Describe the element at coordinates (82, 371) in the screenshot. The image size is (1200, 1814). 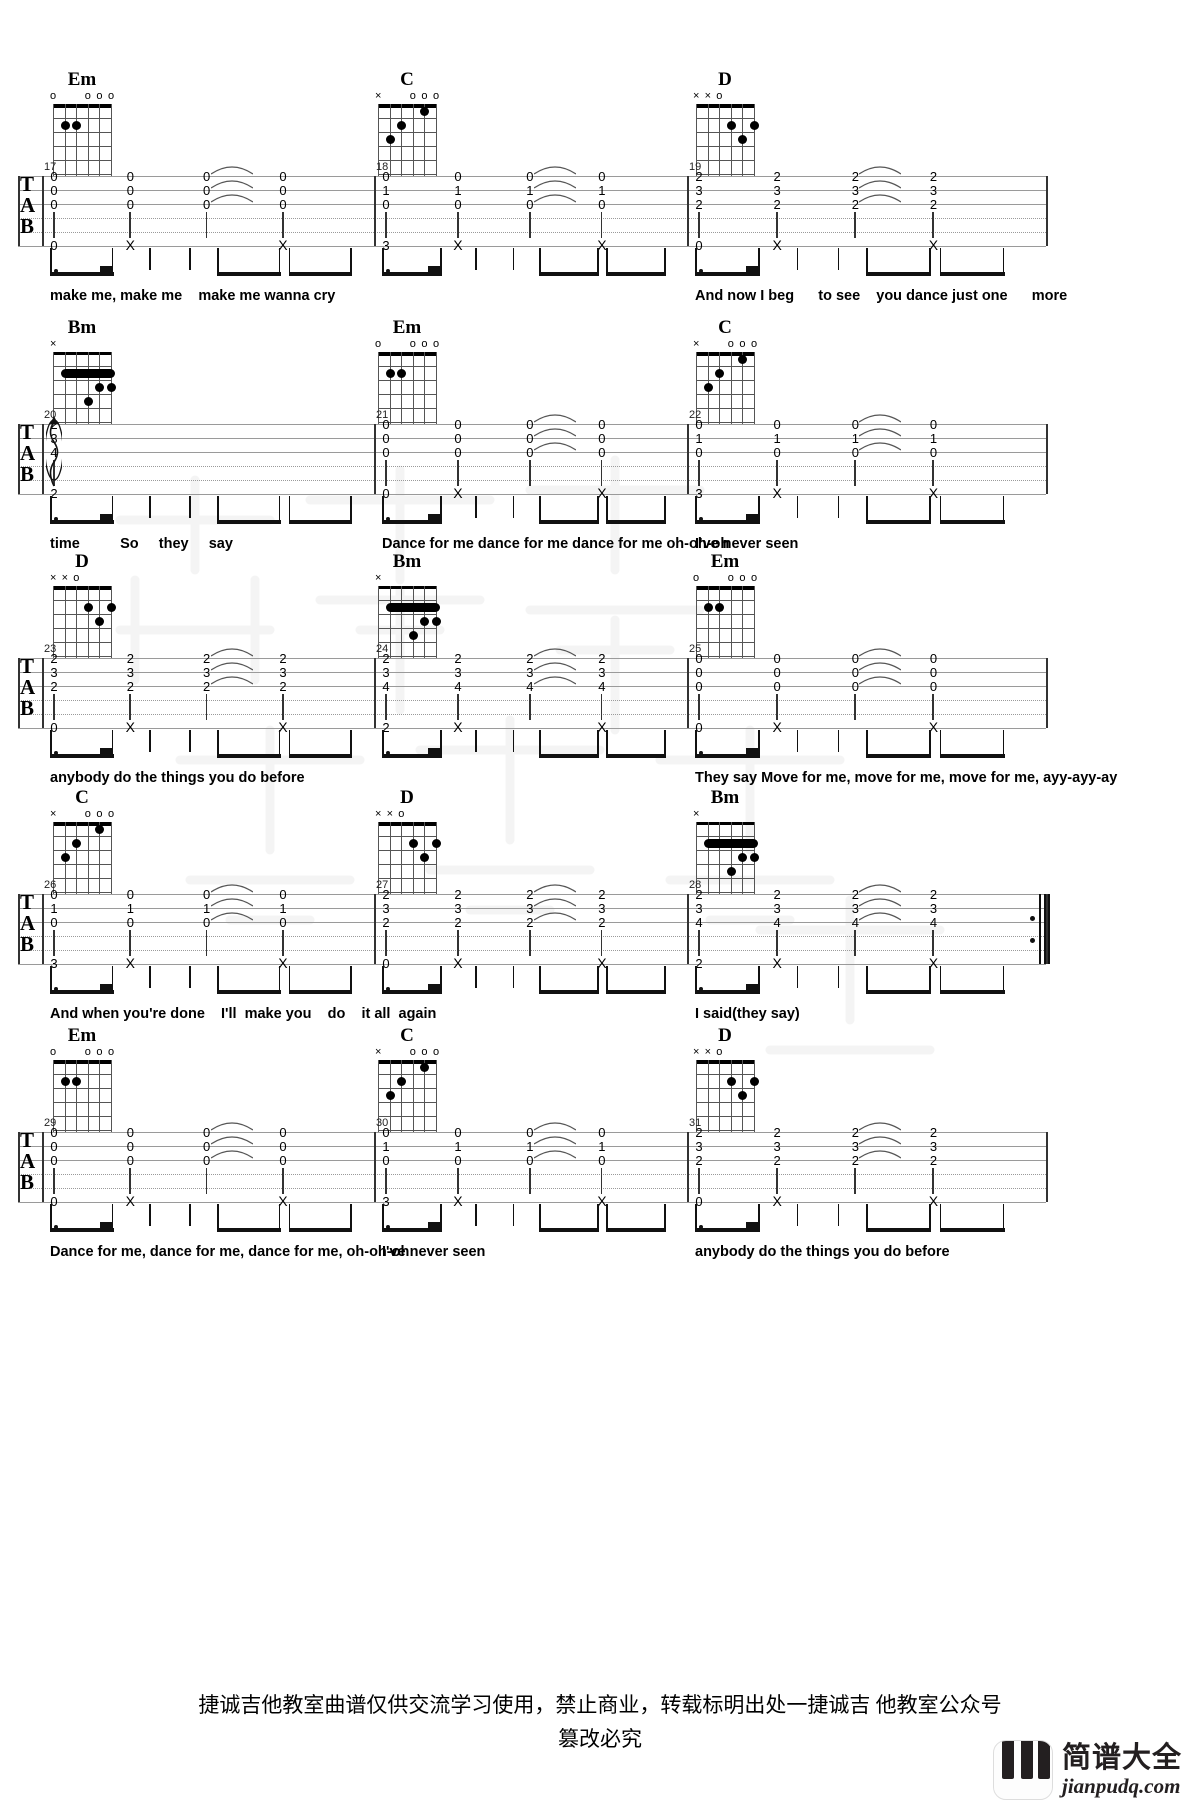
I see `chord-diagram-bm: Bm ×` at that location.